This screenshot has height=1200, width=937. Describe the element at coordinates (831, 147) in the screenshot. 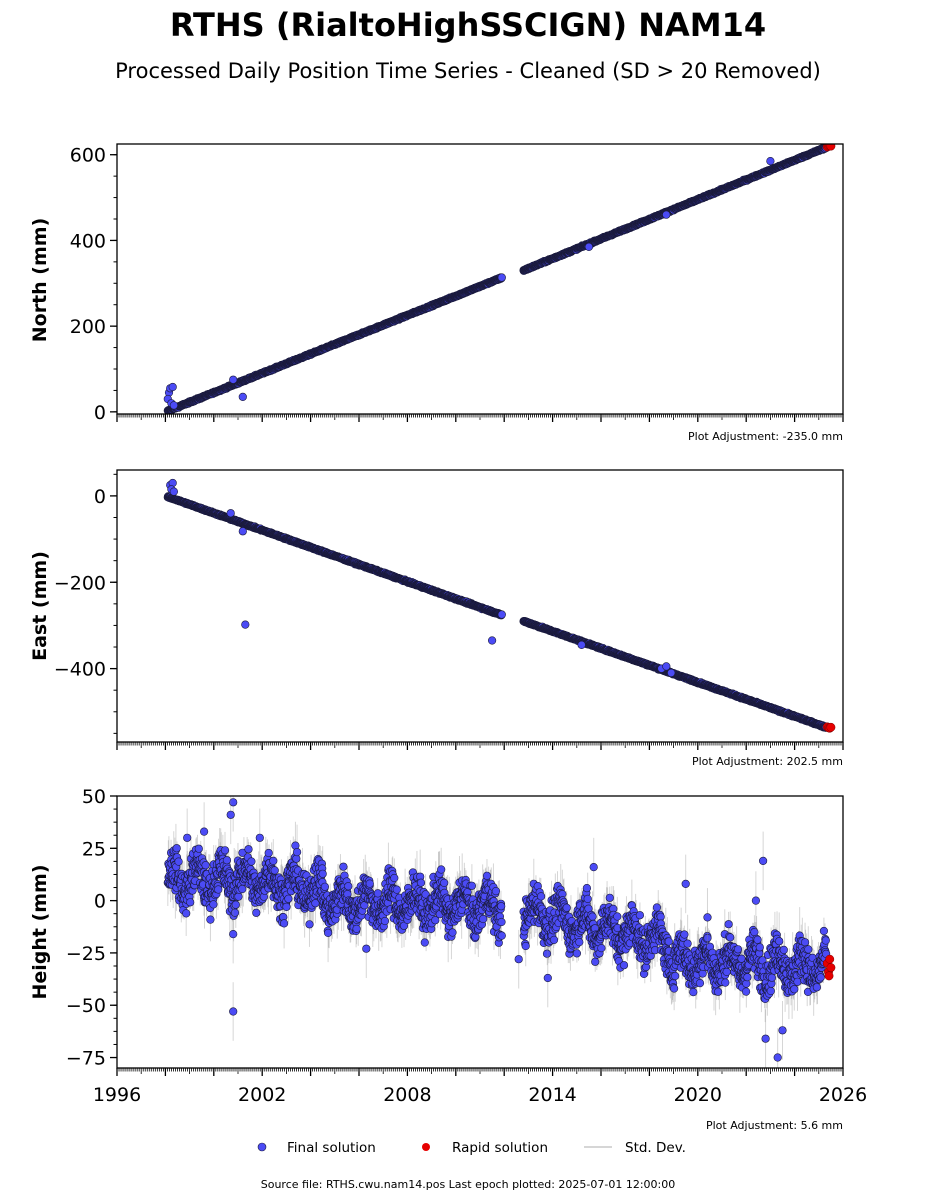

I see `rapid-point` at that location.